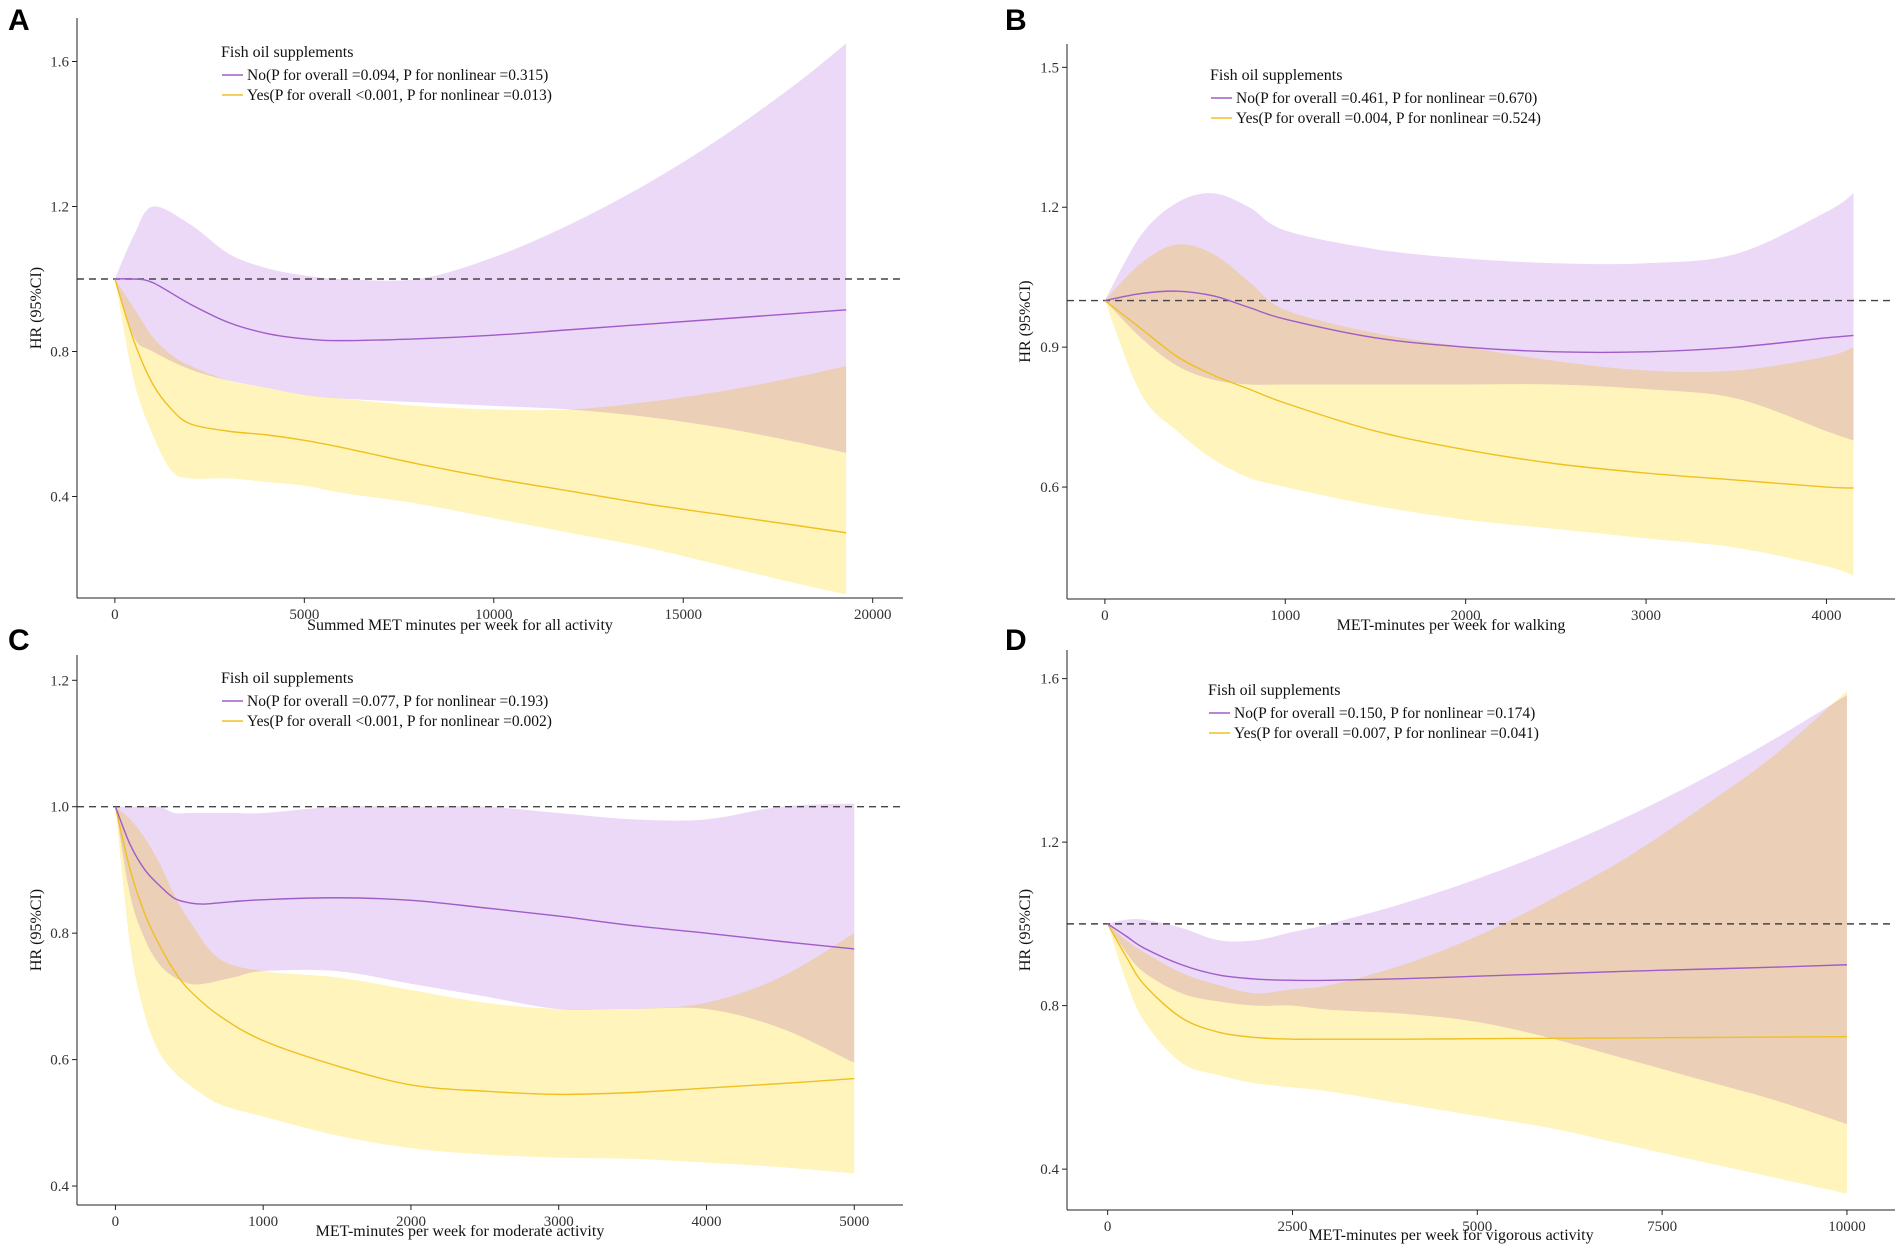 This screenshot has width=1902, height=1252. What do you see at coordinates (873, 615) in the screenshot?
I see `x-tick-label: 20000` at bounding box center [873, 615].